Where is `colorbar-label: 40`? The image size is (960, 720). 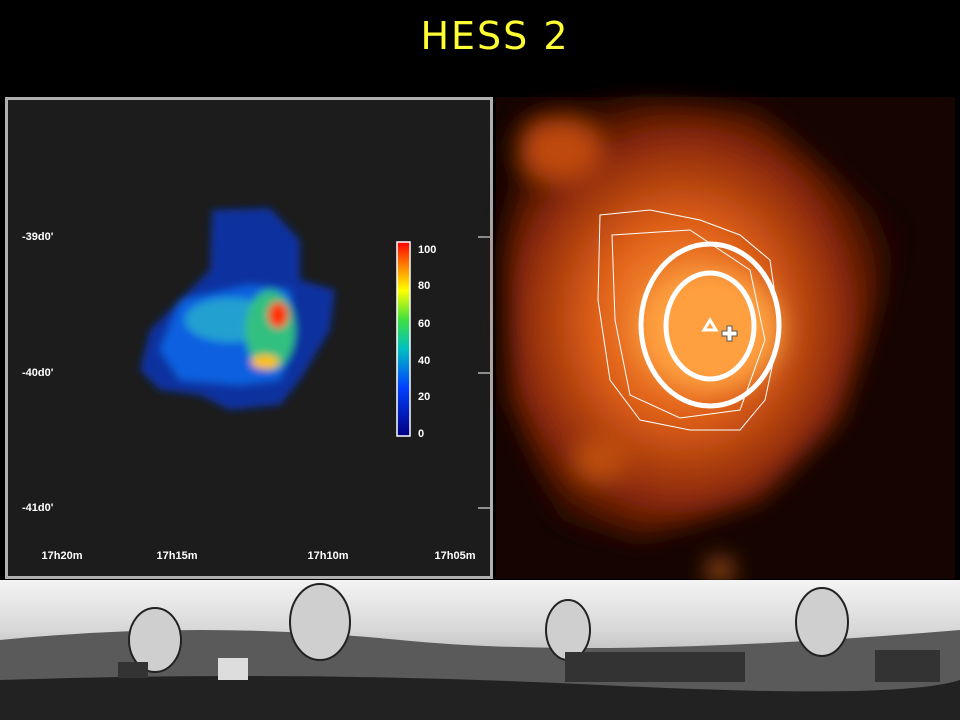
colorbar-label: 40 is located at coordinates (424, 361).